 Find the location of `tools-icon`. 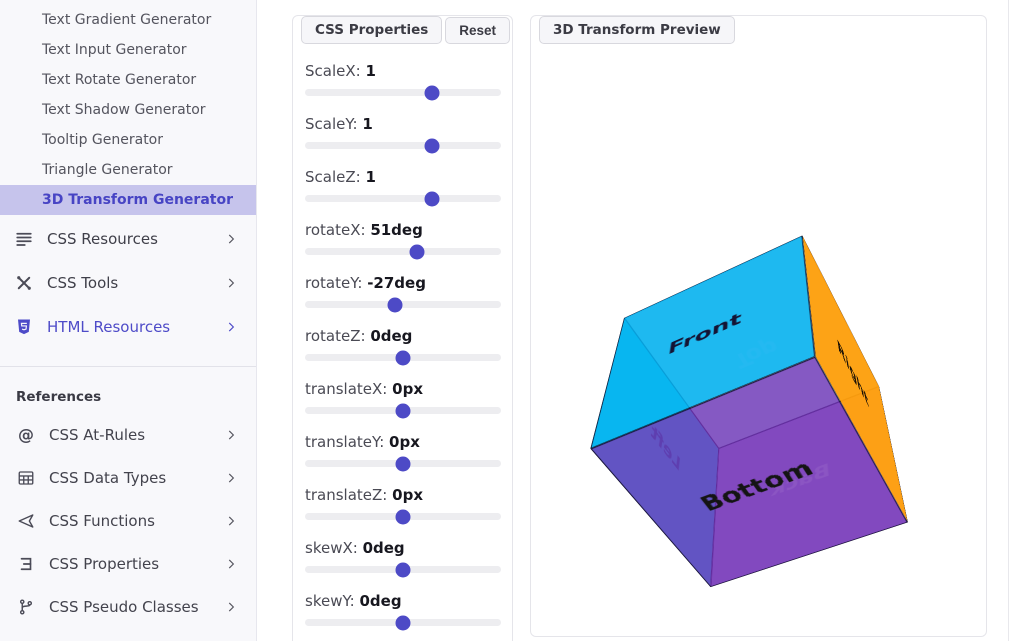

tools-icon is located at coordinates (24, 283).